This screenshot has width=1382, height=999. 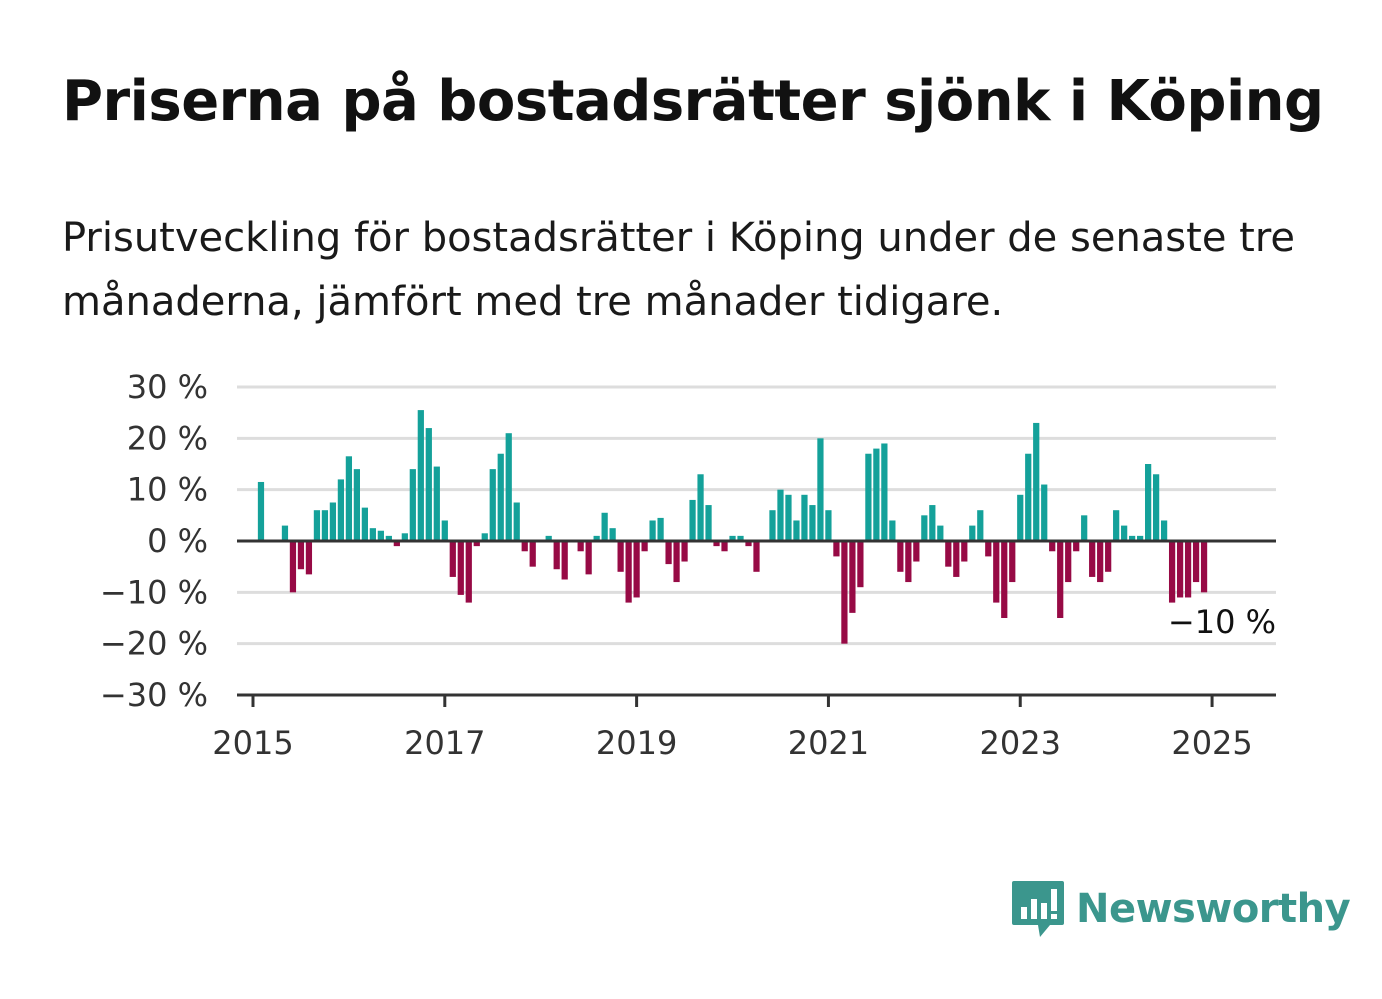 I want to click on brand-name: Newsworthy, so click(x=1213, y=909).